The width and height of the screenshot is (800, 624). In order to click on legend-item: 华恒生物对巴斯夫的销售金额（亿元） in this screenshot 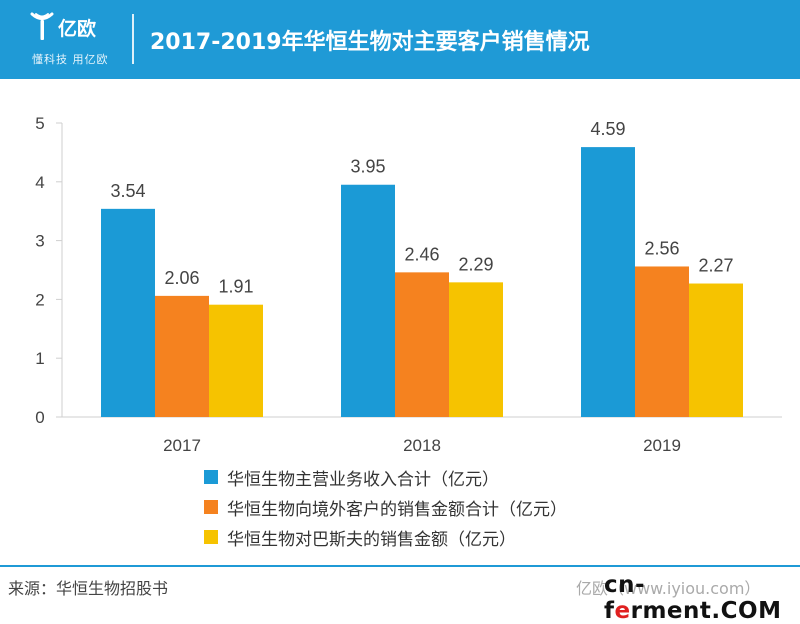, I will do `click(385, 537)`.